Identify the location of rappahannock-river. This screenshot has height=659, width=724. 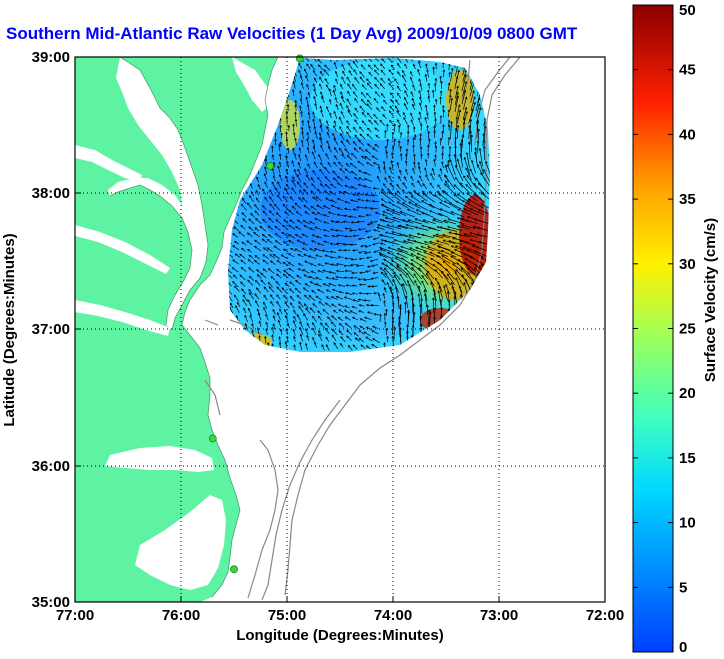
(122, 249).